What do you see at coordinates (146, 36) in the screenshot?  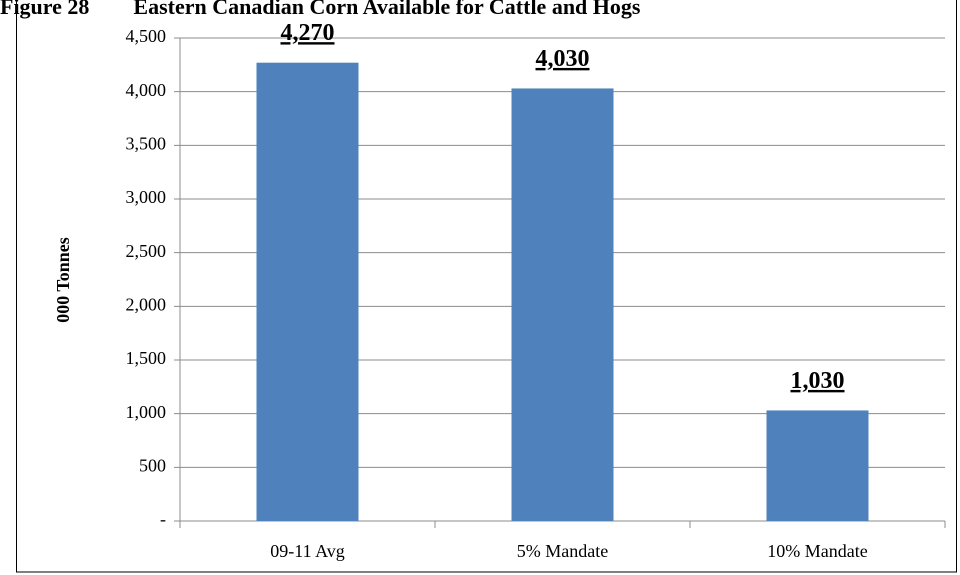 I see `y-tick-label: 4,500` at bounding box center [146, 36].